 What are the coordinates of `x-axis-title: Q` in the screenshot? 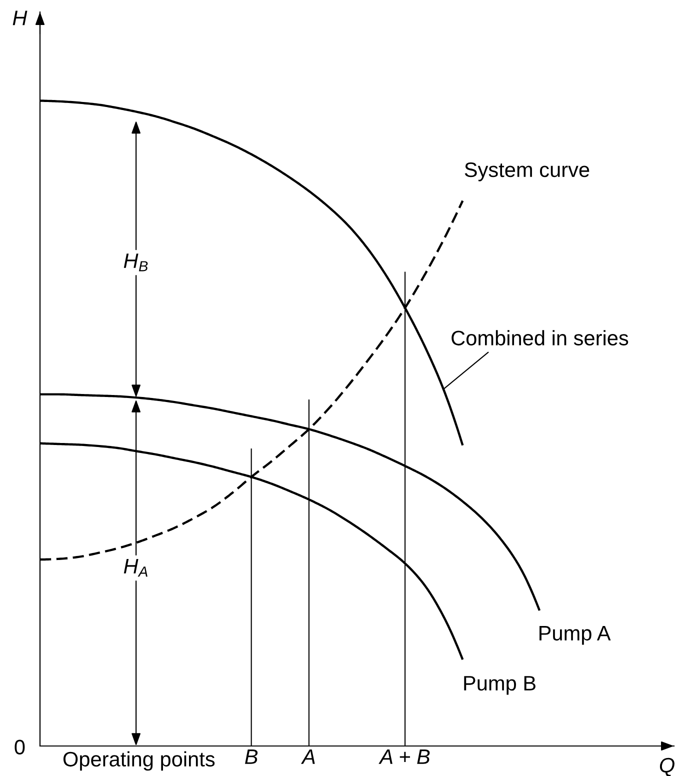 It's located at (667, 767).